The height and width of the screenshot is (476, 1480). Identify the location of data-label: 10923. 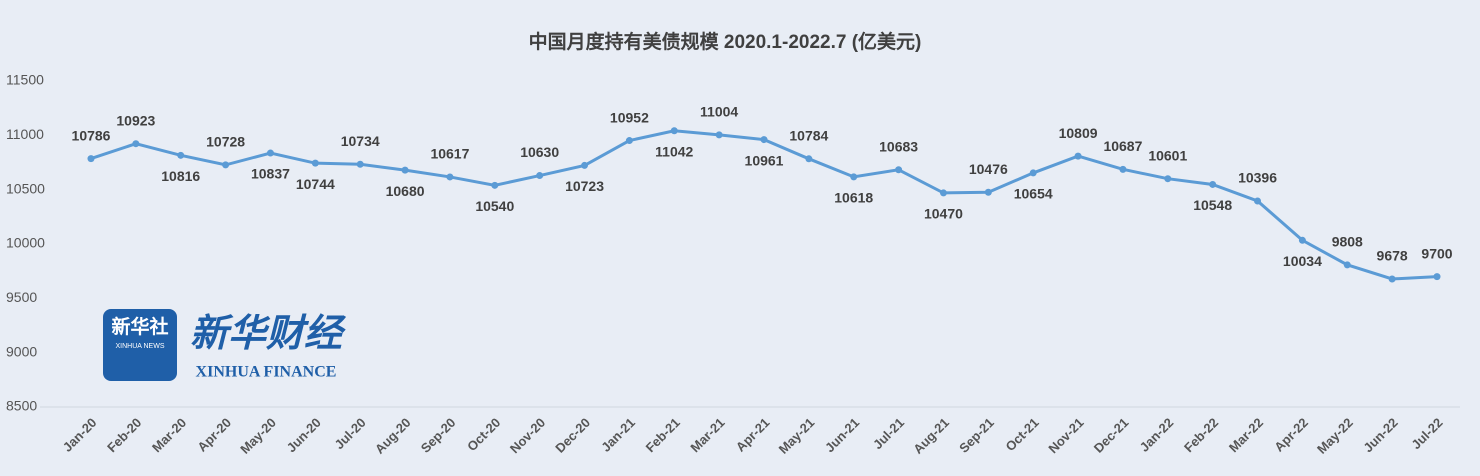
(135, 120).